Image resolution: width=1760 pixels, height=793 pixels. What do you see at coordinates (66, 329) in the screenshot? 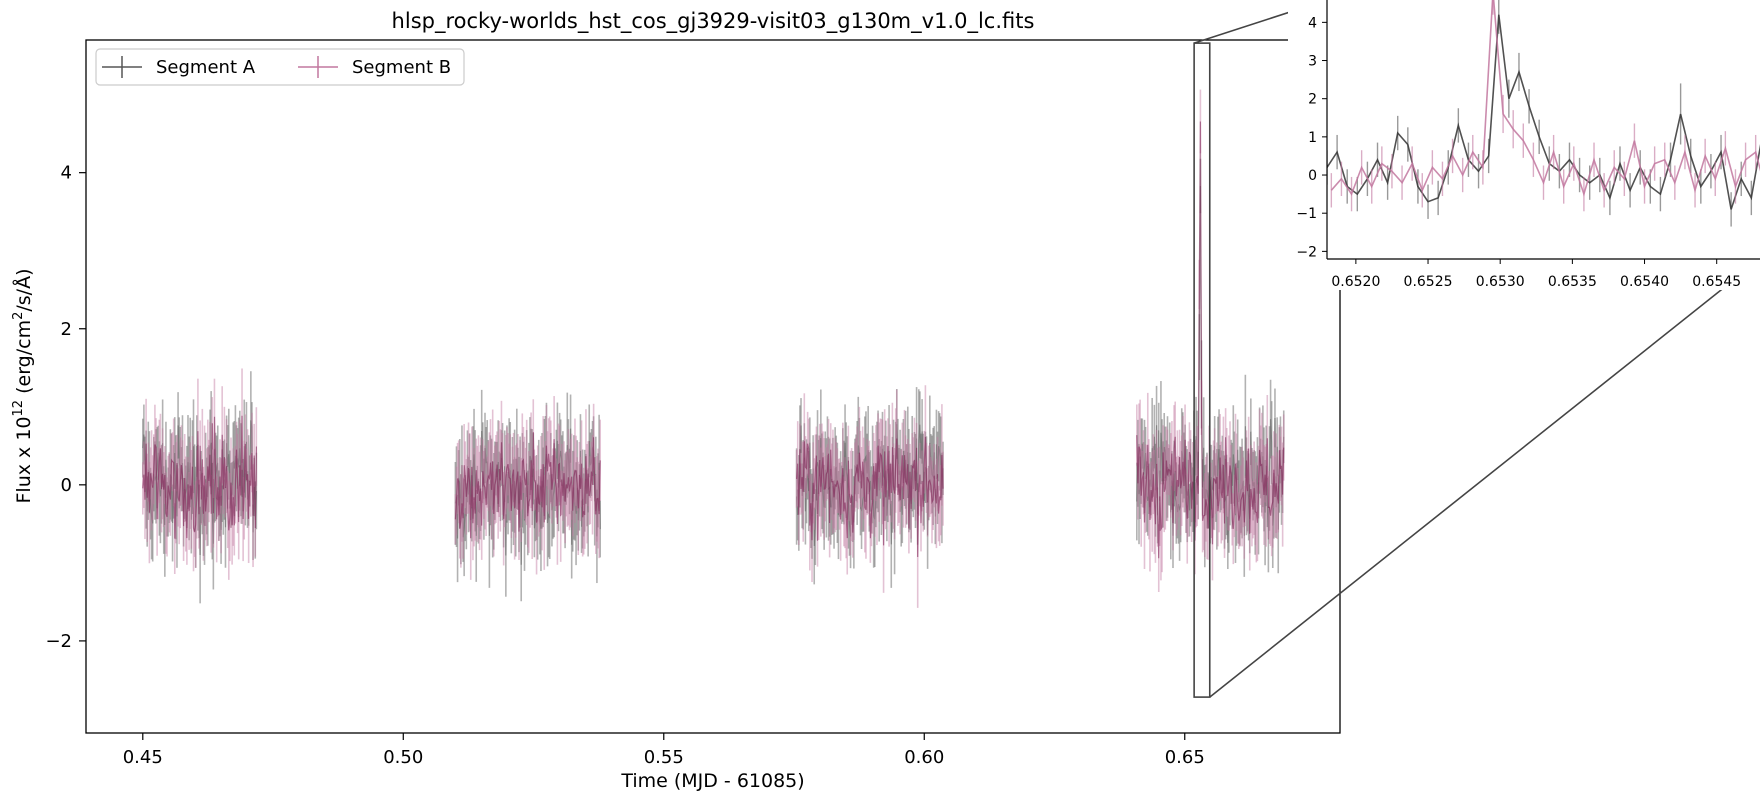
I see `y-tick-label: 2` at bounding box center [66, 329].